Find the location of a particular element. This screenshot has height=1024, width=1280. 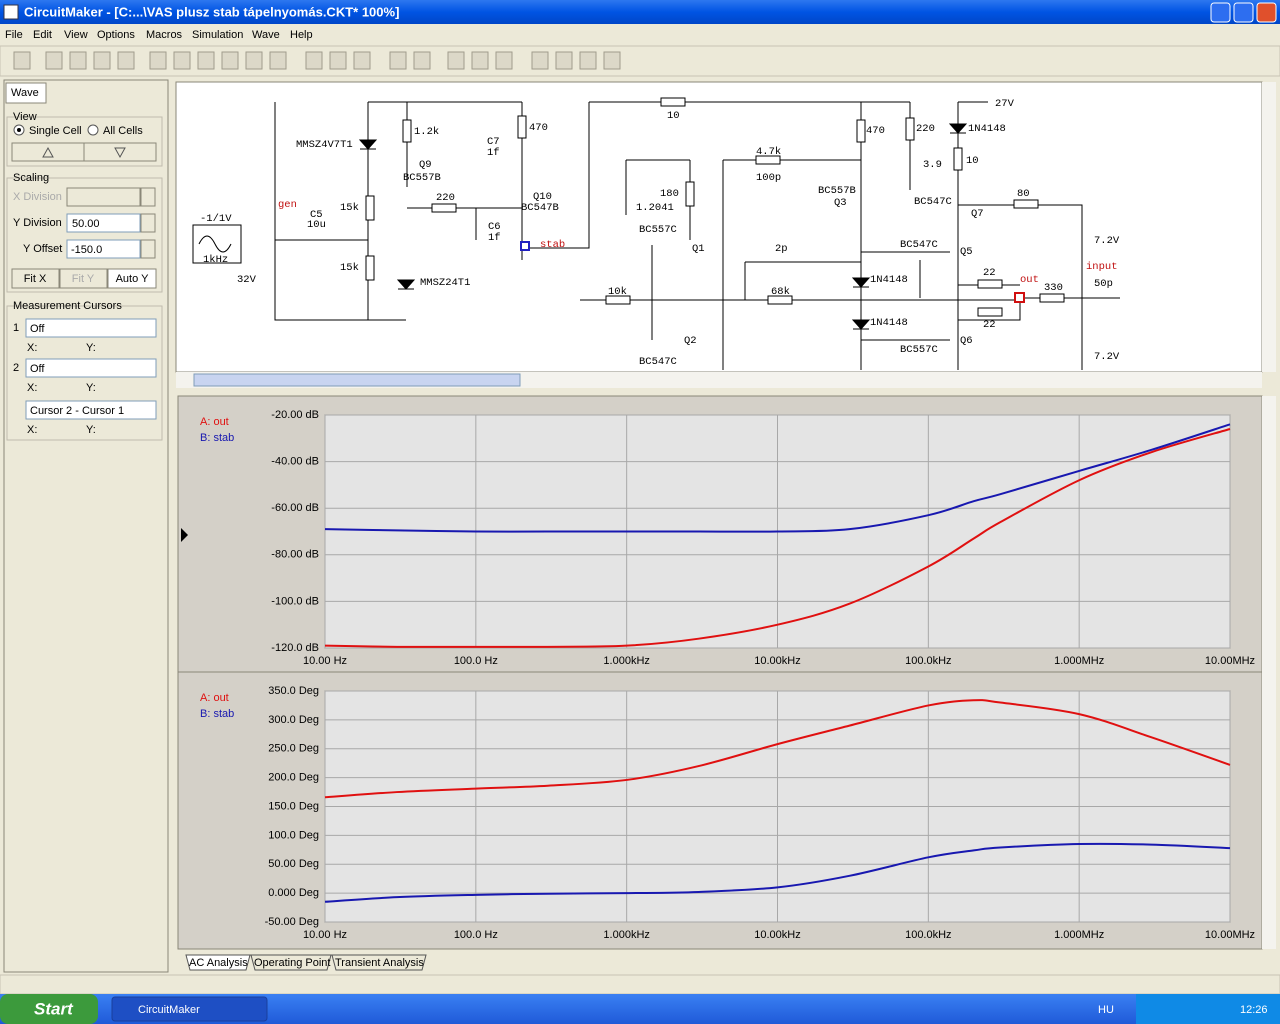

task-button is located at coordinates (189, 1009).